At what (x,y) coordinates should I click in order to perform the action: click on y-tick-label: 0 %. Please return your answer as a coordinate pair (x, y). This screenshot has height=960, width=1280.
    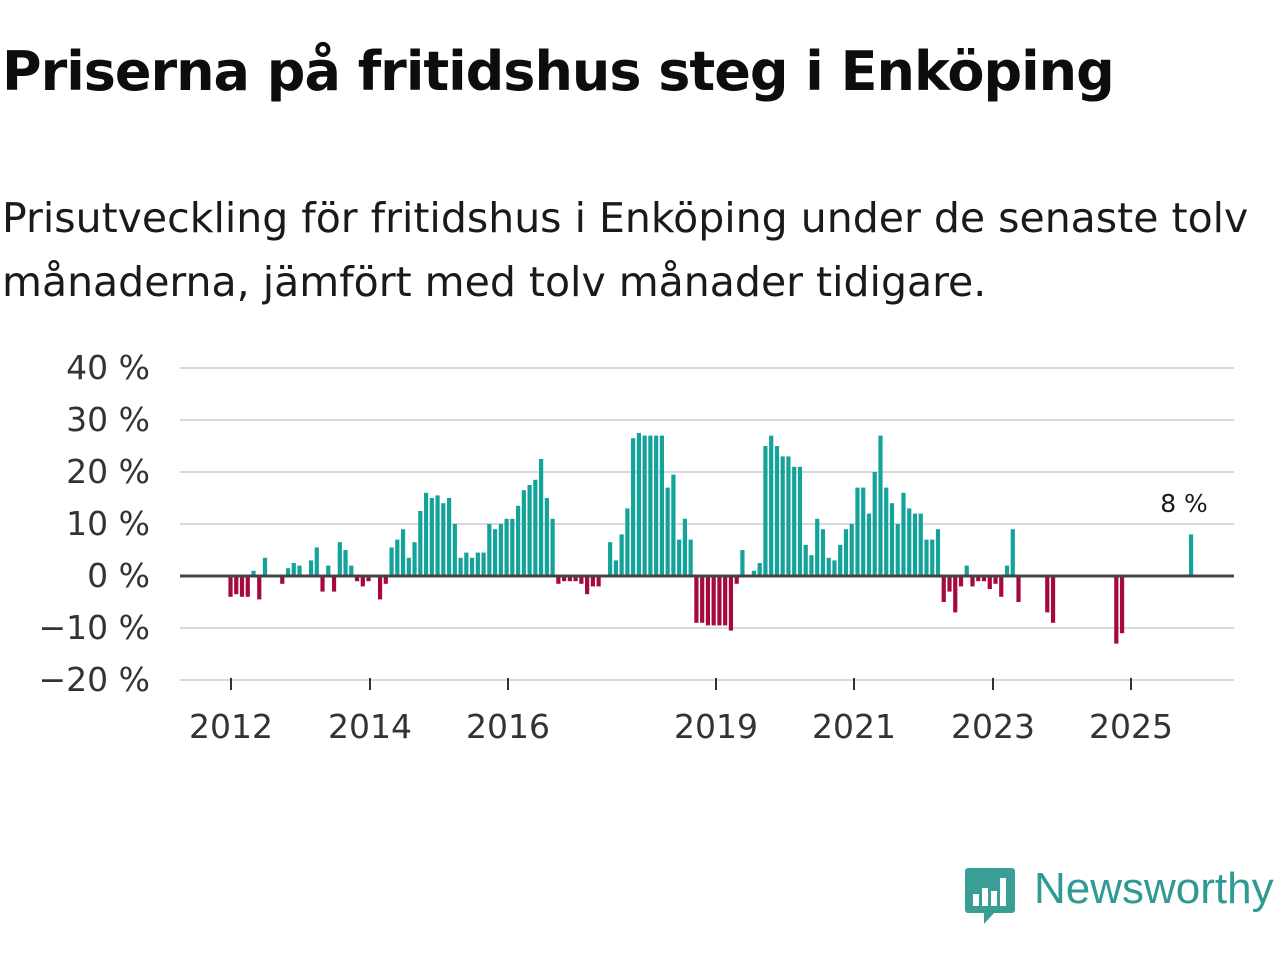
    Looking at the image, I should click on (118, 575).